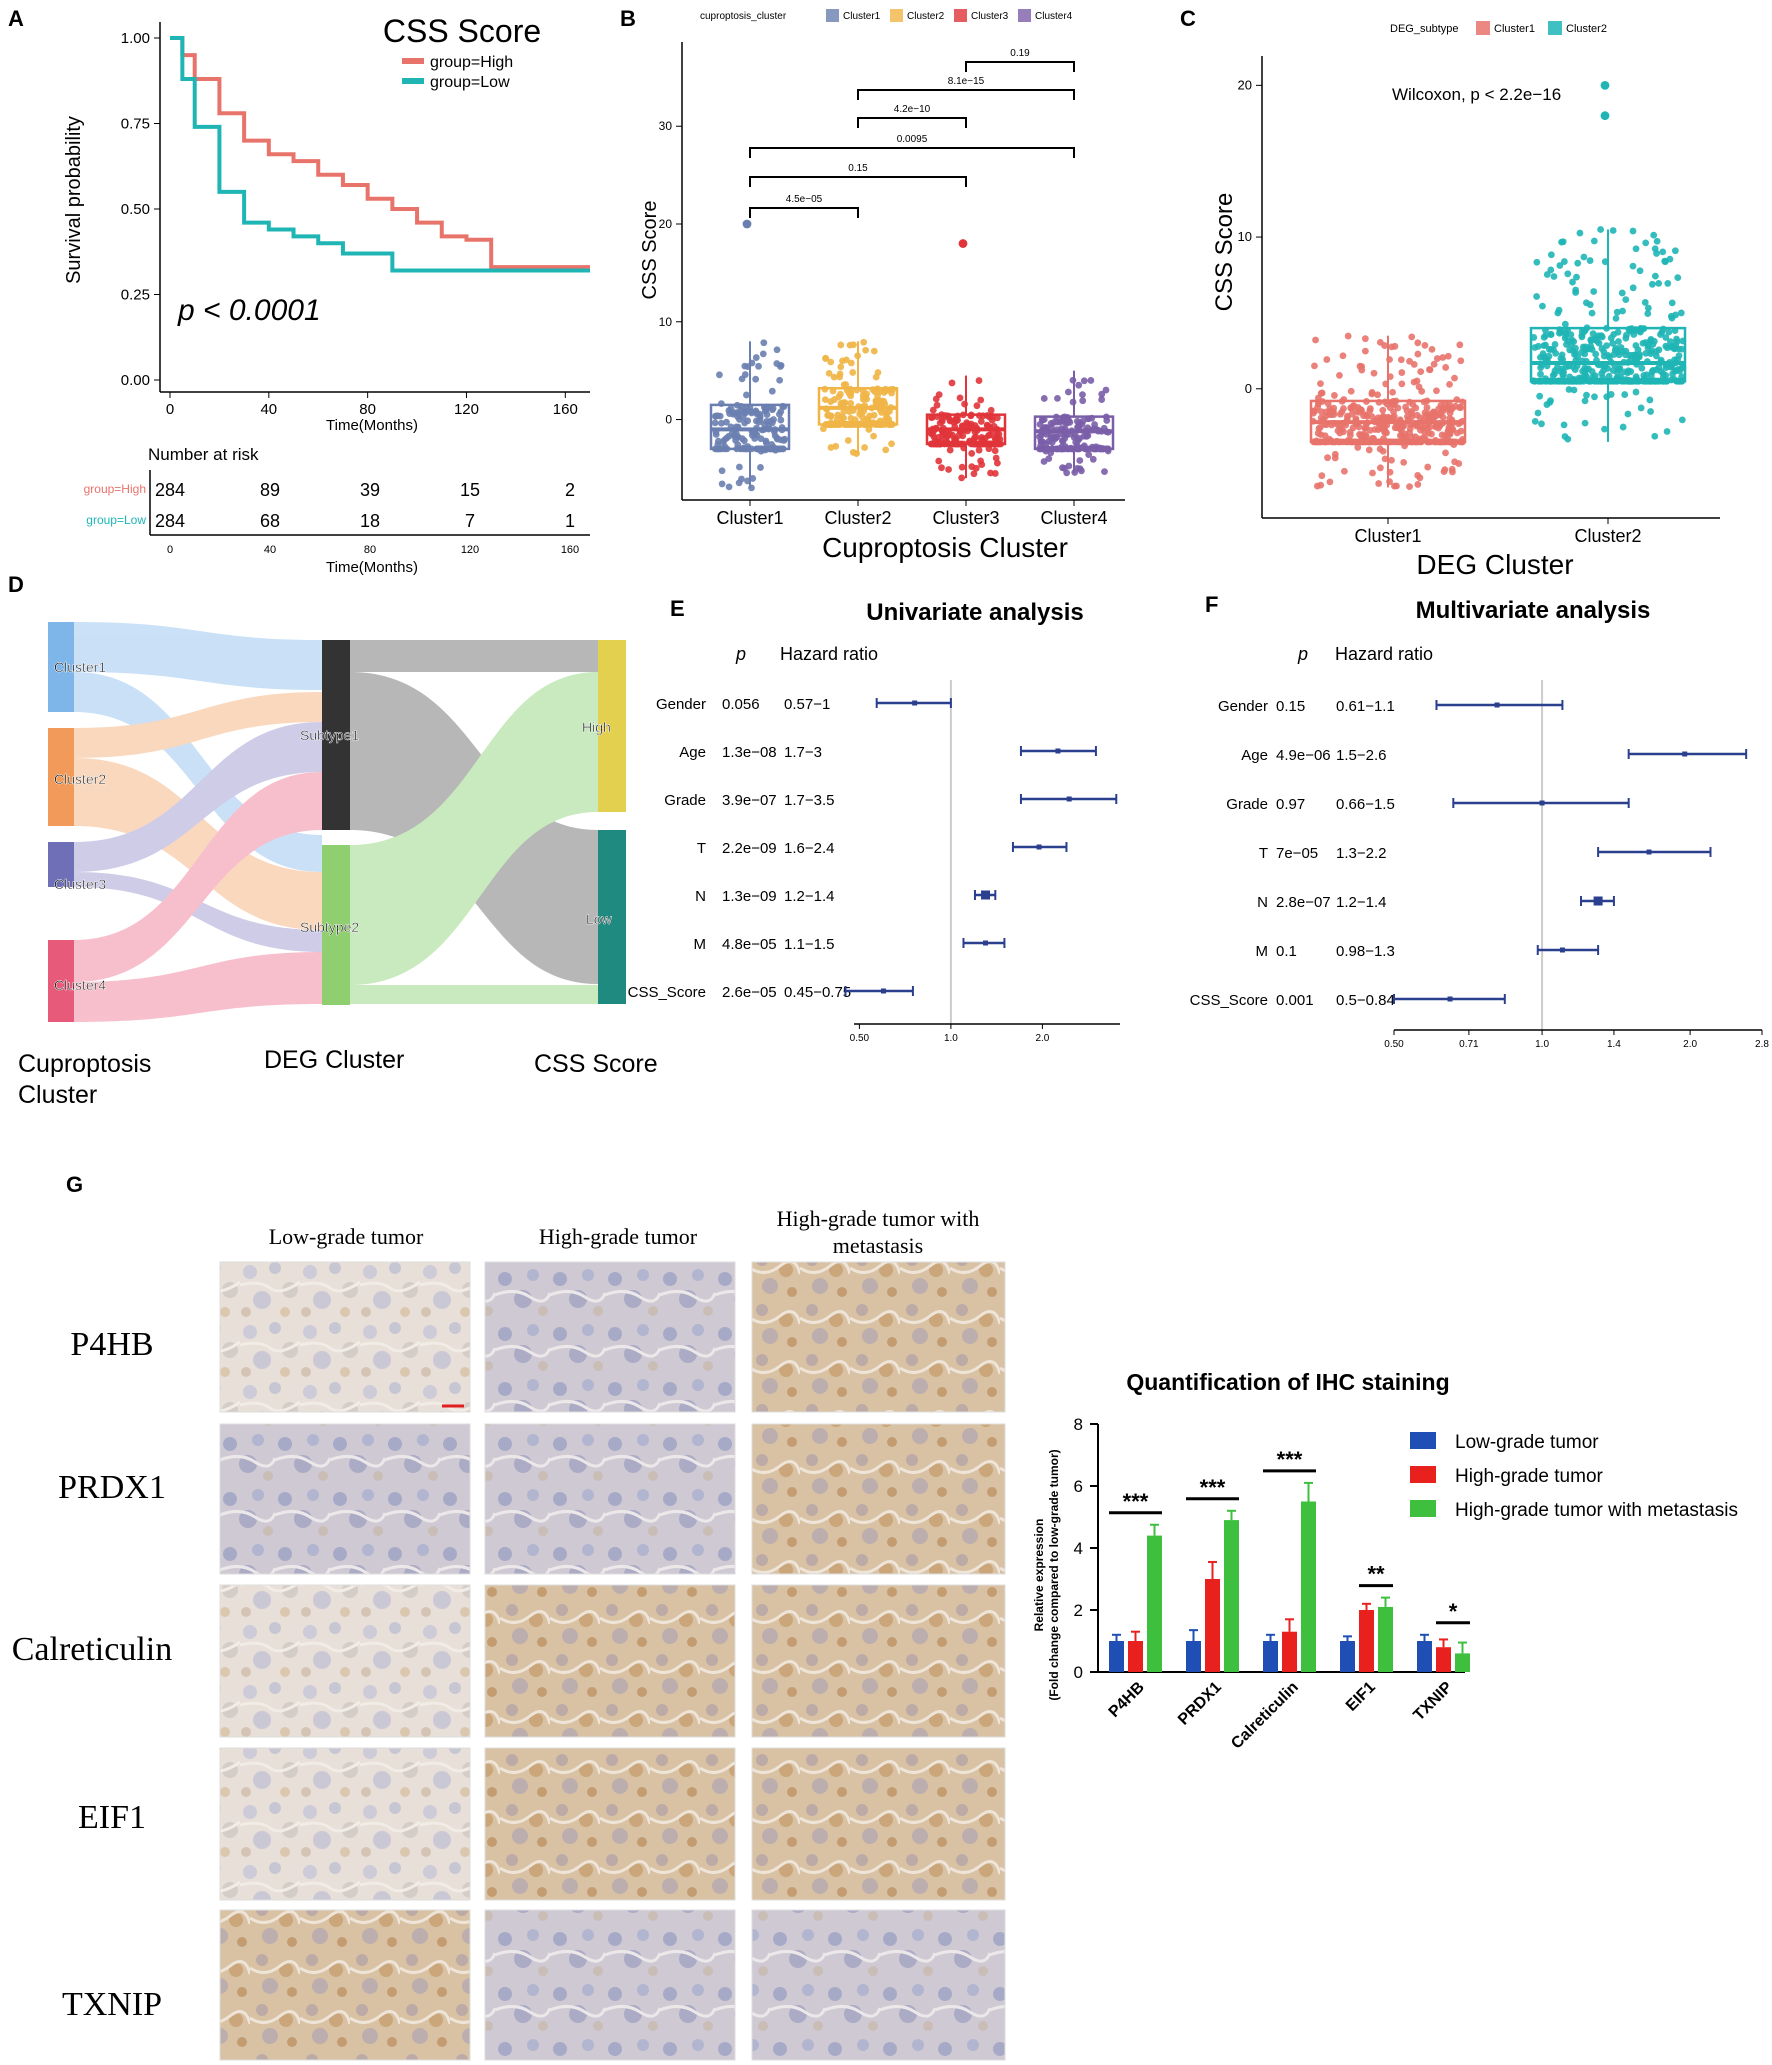  Describe the element at coordinates (474, 994) in the screenshot. I see `flow-s2-low` at that location.